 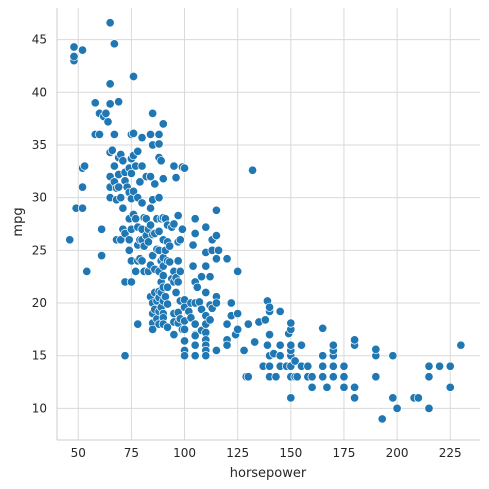 What do you see at coordinates (131, 453) in the screenshot?
I see `x-tick-label: 75` at bounding box center [131, 453].